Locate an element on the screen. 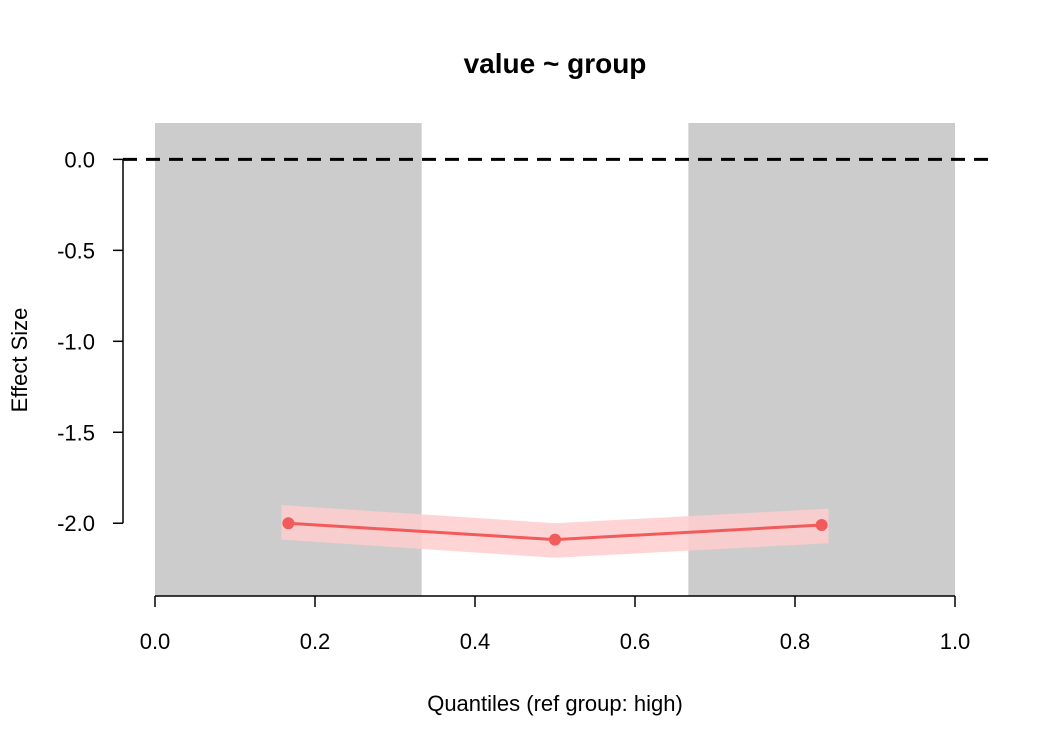 This screenshot has width=1050, height=750. chart-title: value ~ group is located at coordinates (555, 63).